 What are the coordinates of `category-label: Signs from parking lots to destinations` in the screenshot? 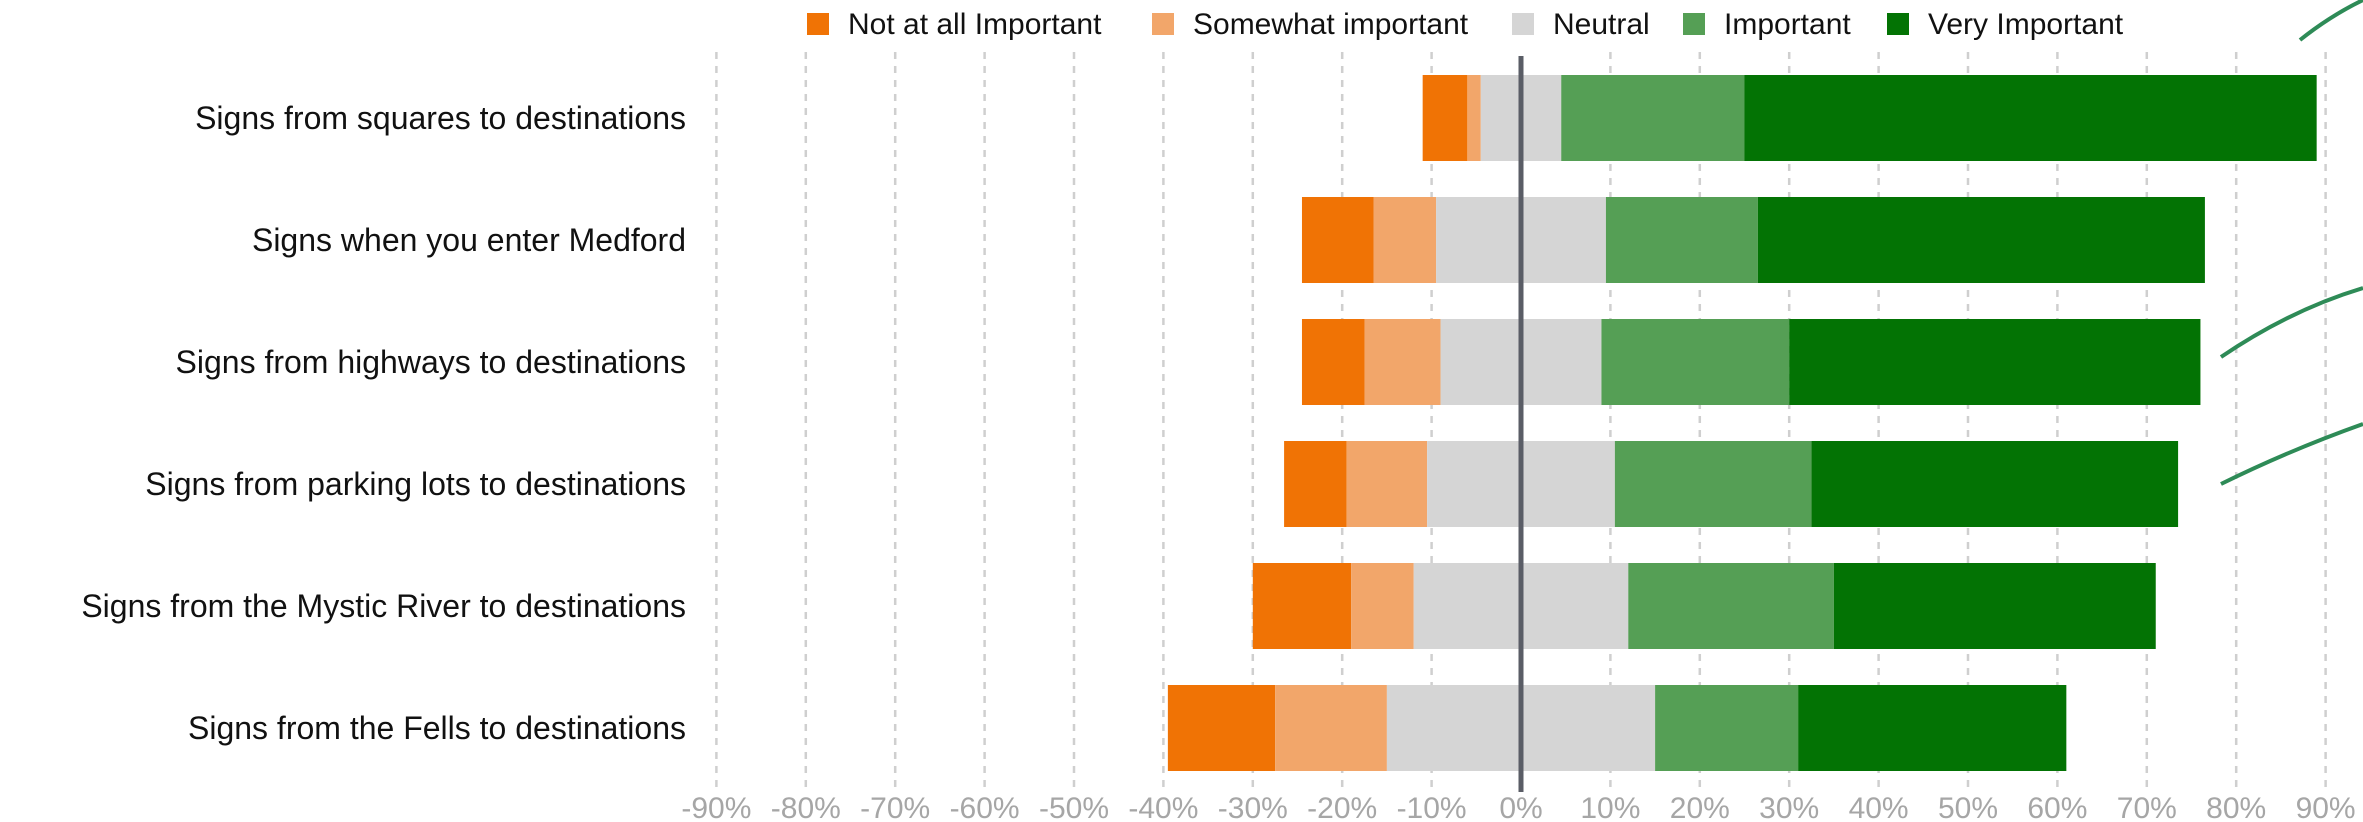 It's located at (415, 484).